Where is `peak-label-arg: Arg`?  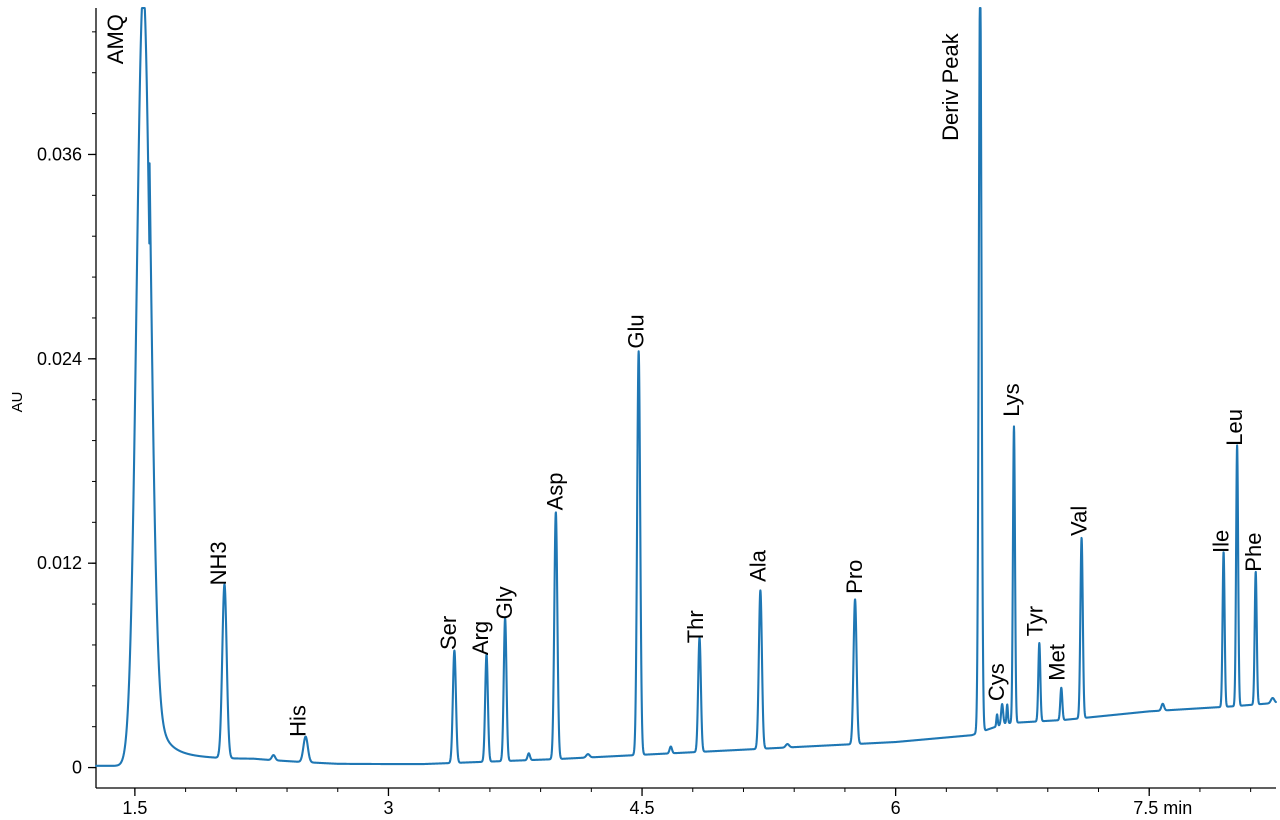
peak-label-arg: Arg is located at coordinates (480, 638).